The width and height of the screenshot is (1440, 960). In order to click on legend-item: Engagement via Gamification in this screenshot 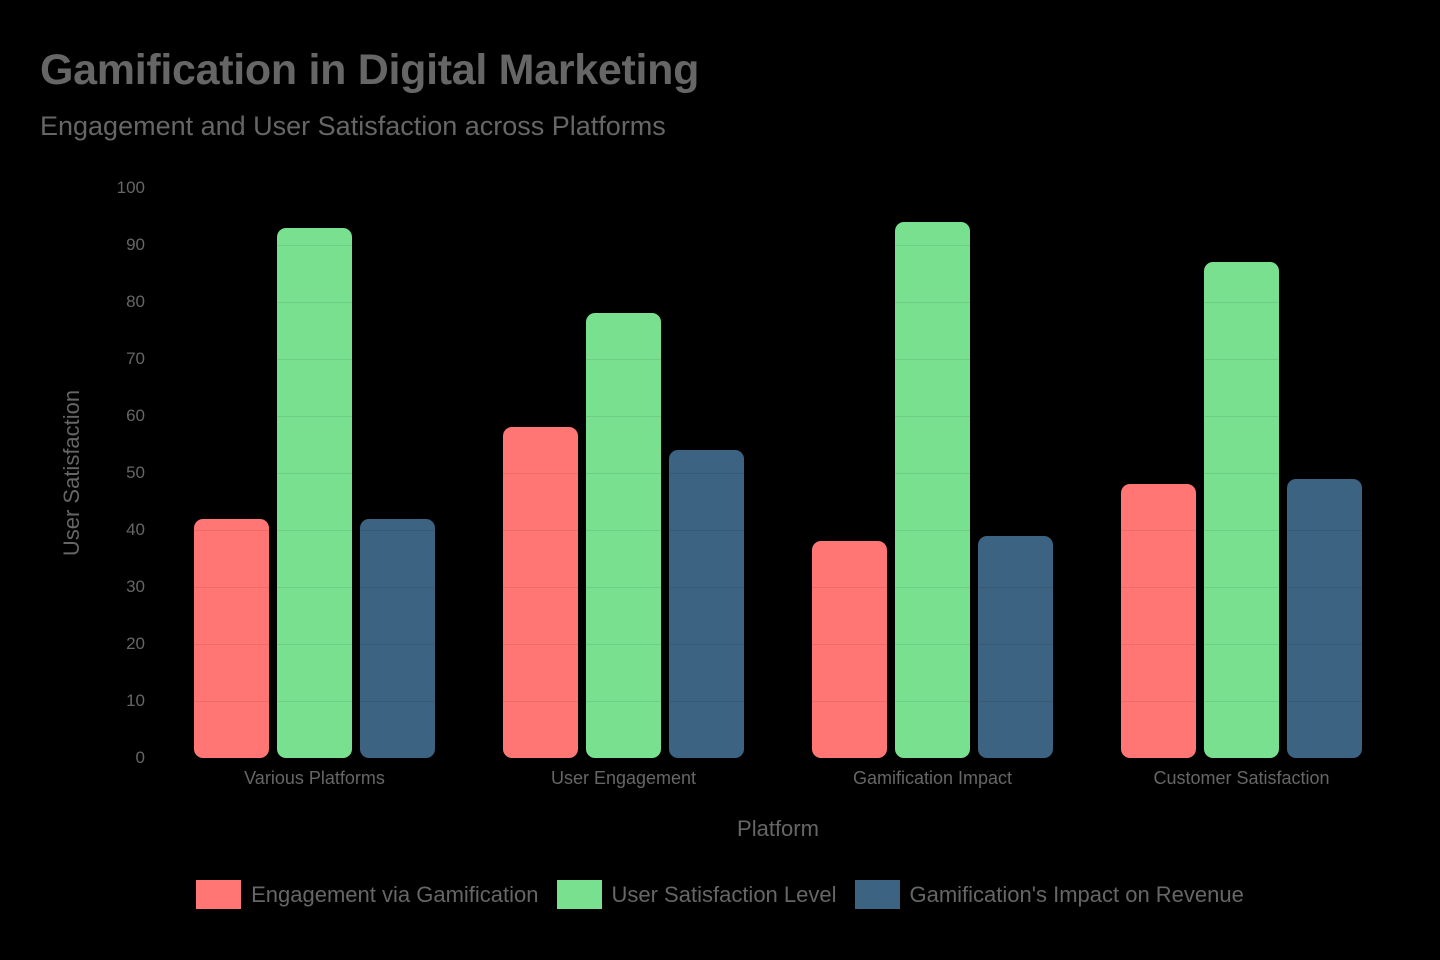, I will do `click(367, 894)`.